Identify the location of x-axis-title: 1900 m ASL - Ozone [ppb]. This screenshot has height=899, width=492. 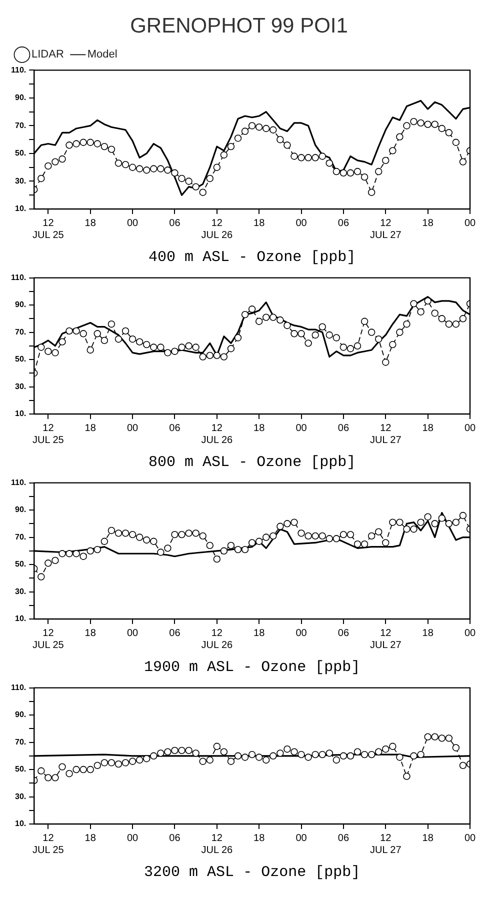
(252, 667).